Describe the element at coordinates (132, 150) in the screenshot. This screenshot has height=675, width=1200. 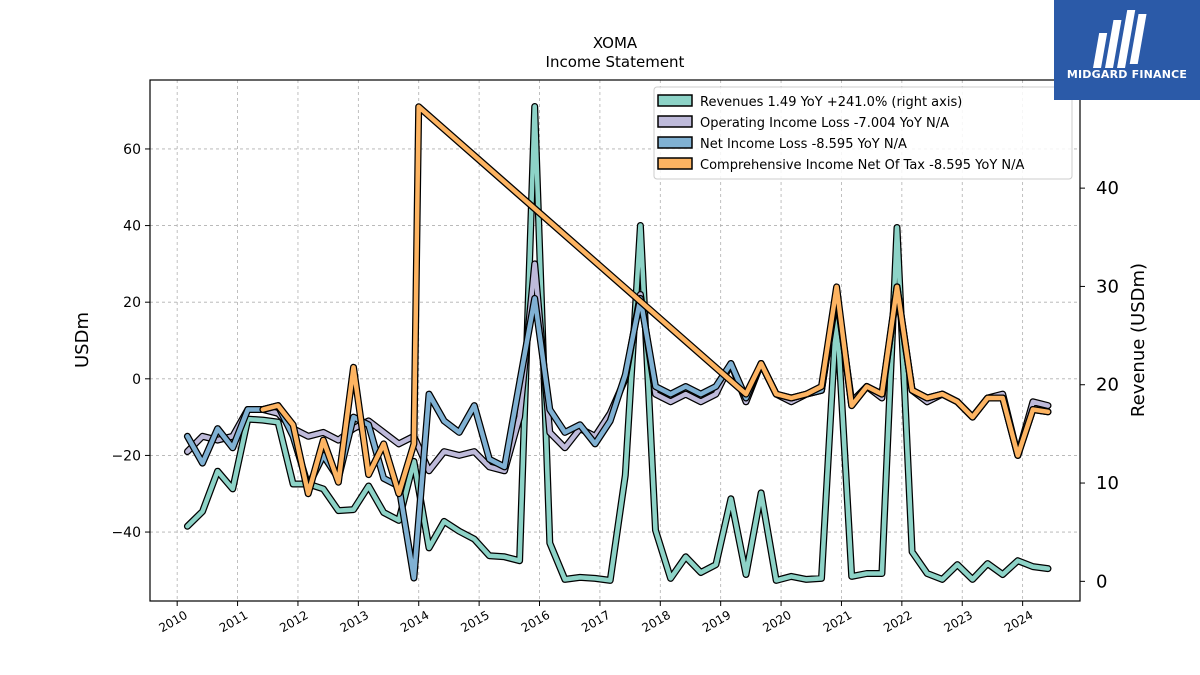
I see `y-tick-label-left: 60` at that location.